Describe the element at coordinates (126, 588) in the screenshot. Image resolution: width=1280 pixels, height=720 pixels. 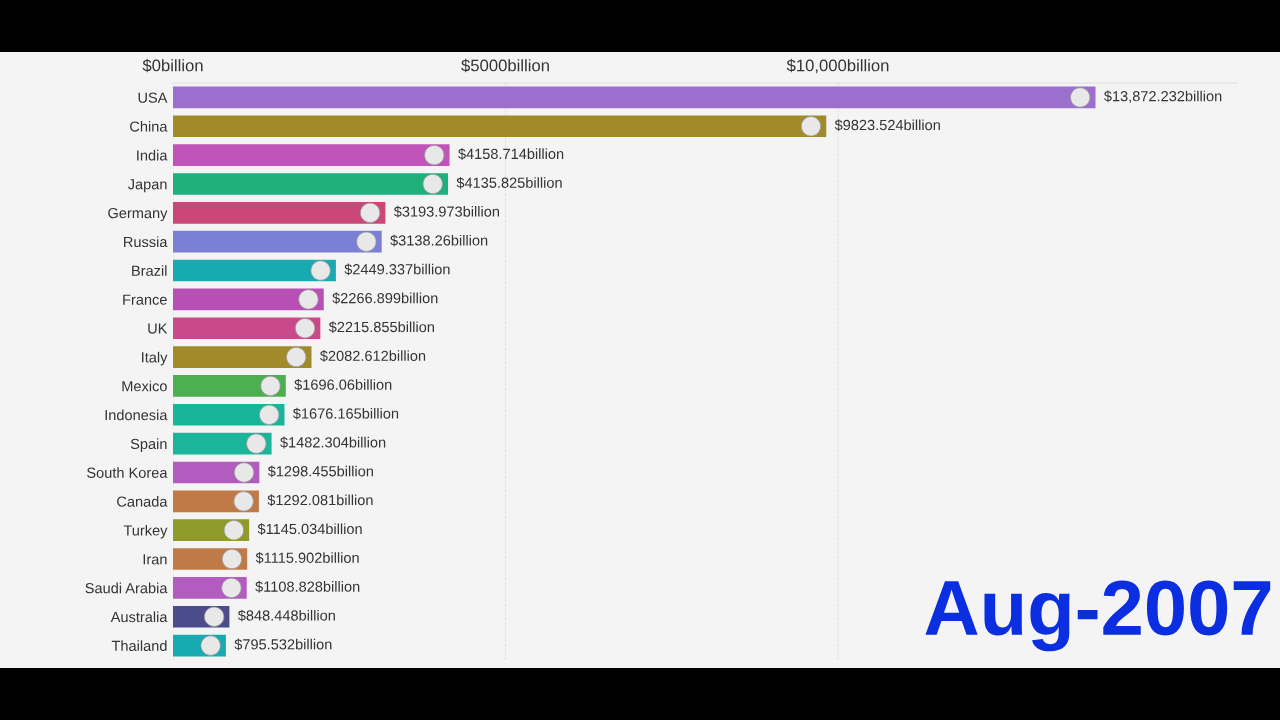
I see `y-tick-label: Saudi Arabia` at that location.